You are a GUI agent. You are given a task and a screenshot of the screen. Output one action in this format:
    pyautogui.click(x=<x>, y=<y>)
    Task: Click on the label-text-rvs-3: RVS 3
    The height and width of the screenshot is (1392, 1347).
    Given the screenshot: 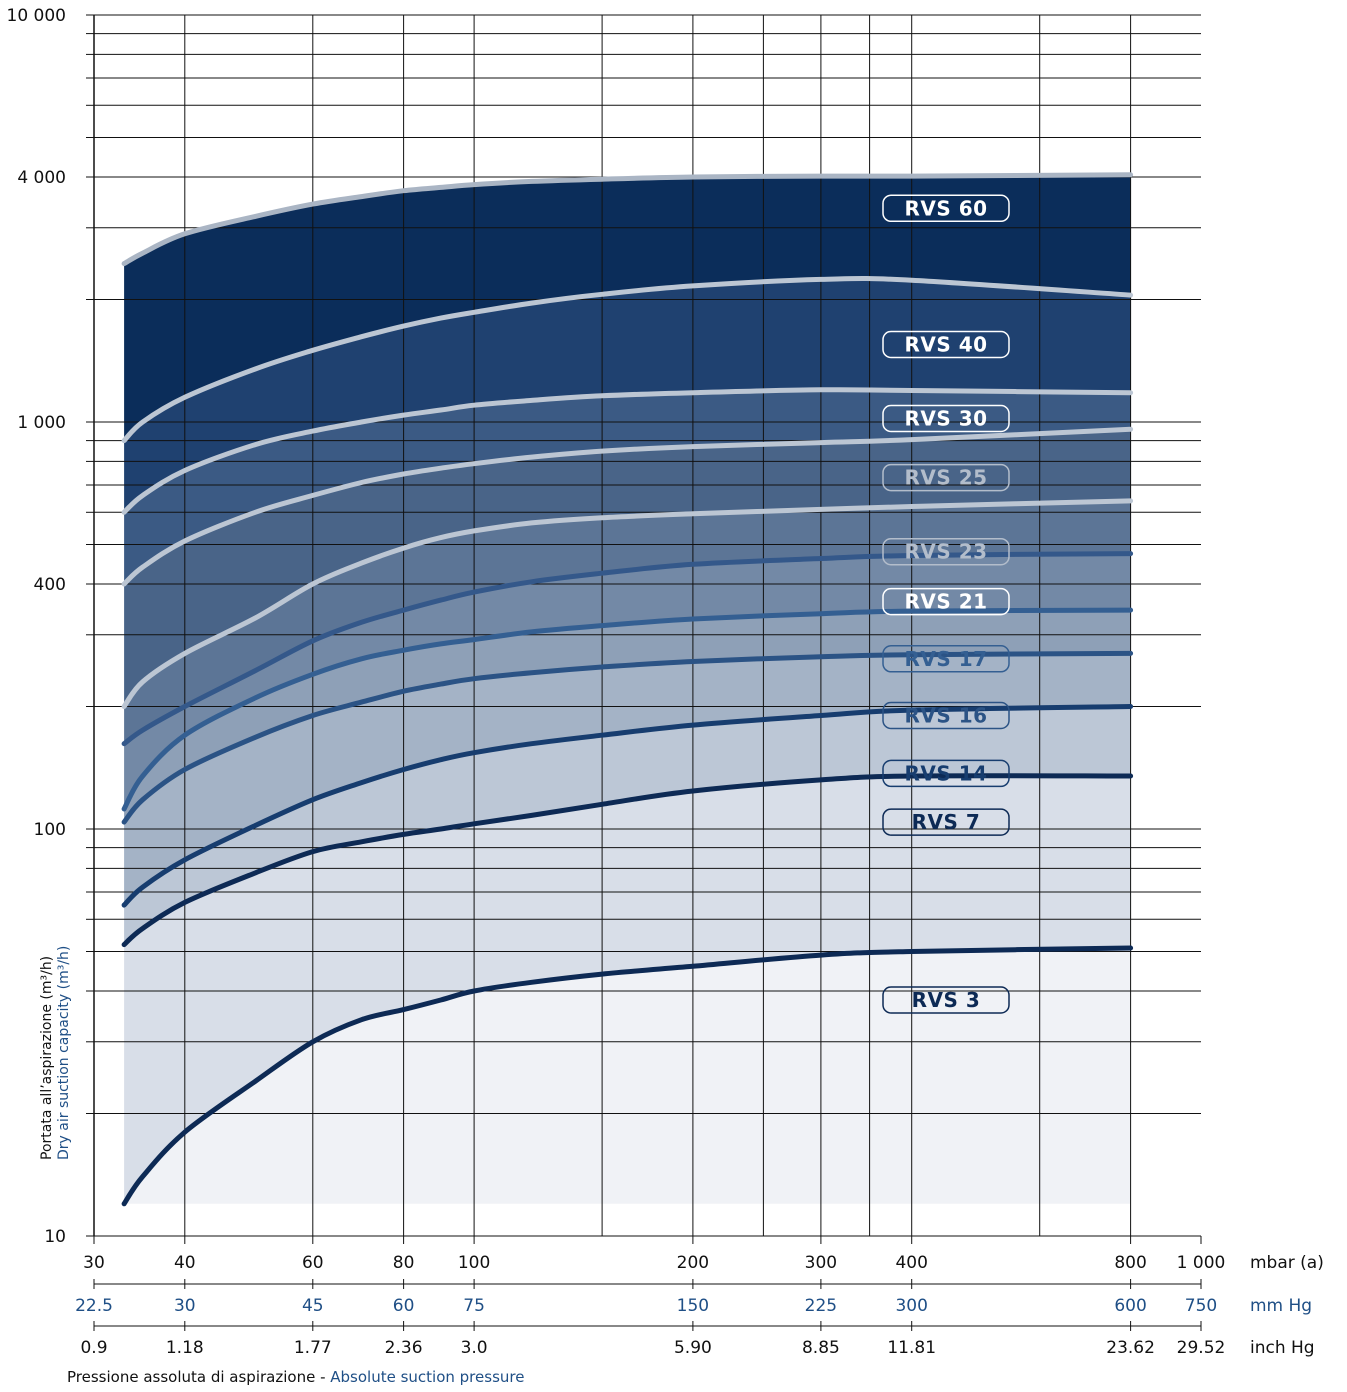 What is the action you would take?
    pyautogui.click(x=946, y=1000)
    